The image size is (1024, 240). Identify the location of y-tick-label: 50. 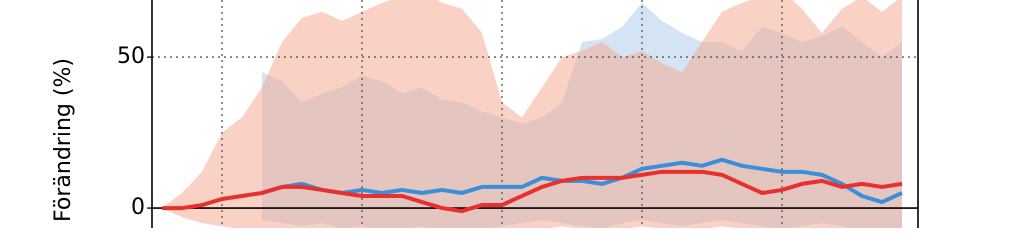
(131, 56).